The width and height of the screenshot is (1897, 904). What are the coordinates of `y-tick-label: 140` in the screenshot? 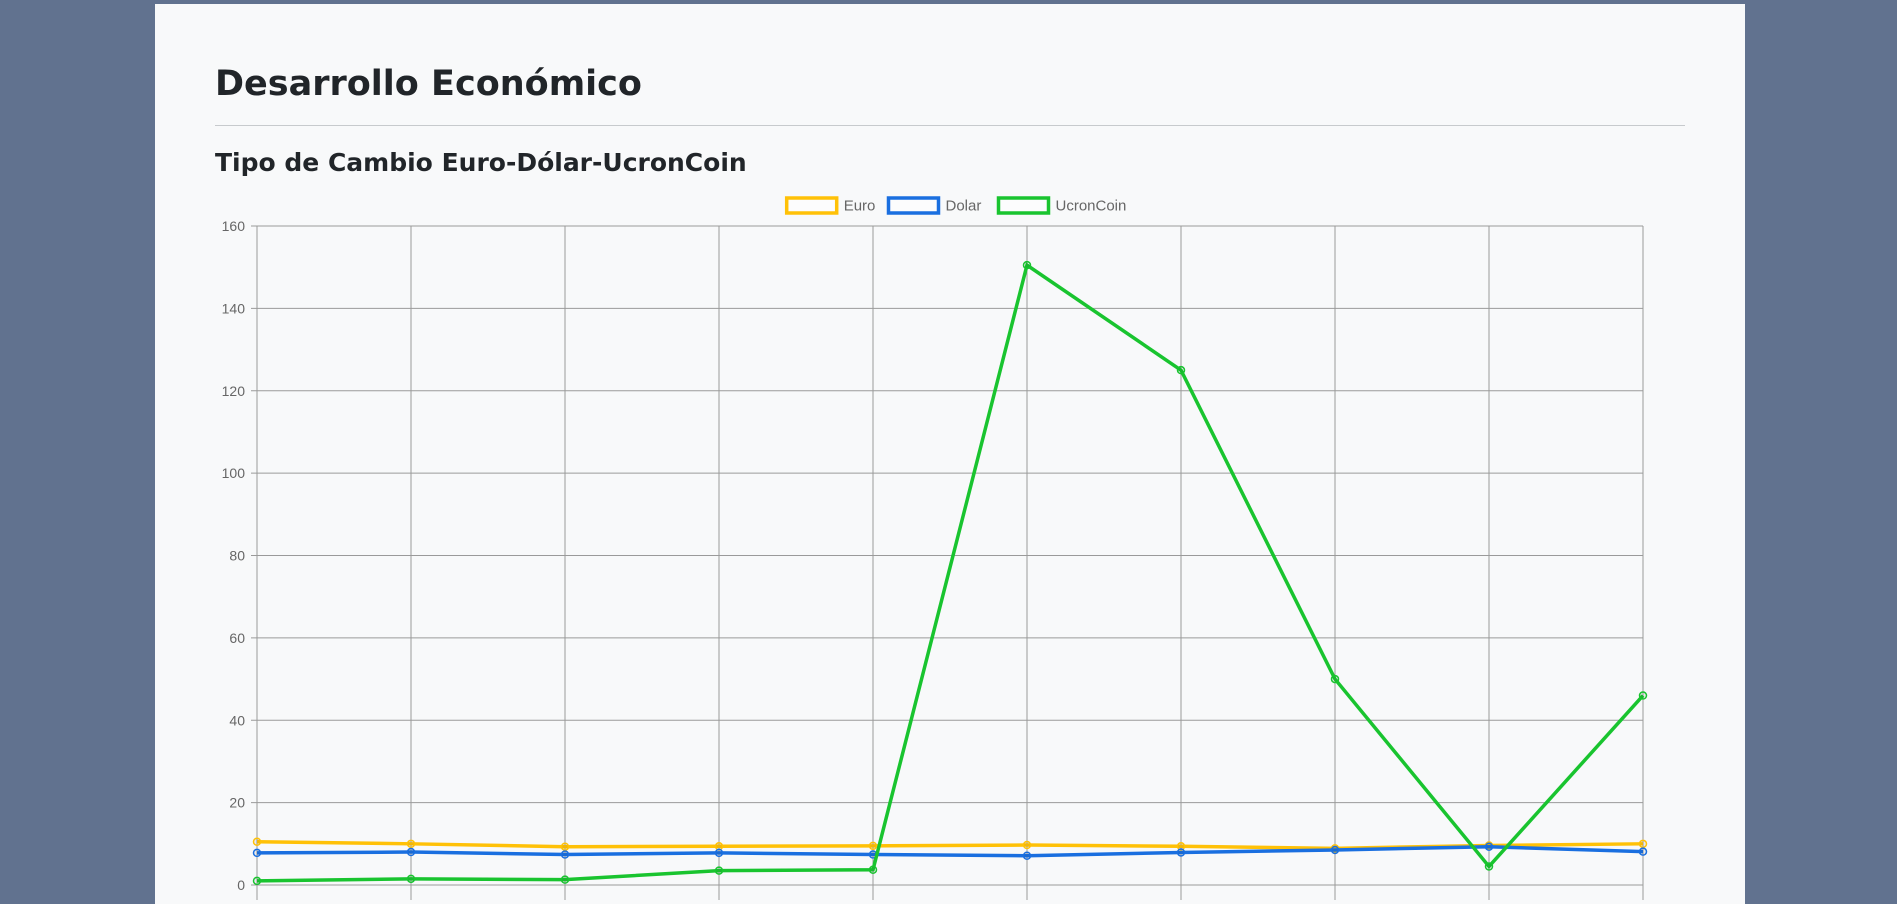 It's located at (234, 308).